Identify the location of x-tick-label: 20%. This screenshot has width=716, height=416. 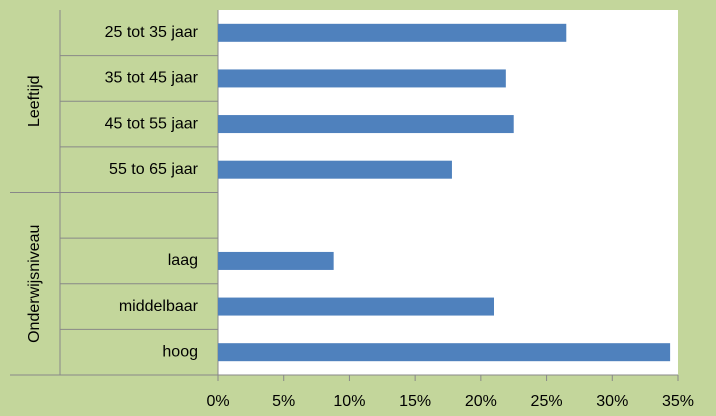
(481, 401).